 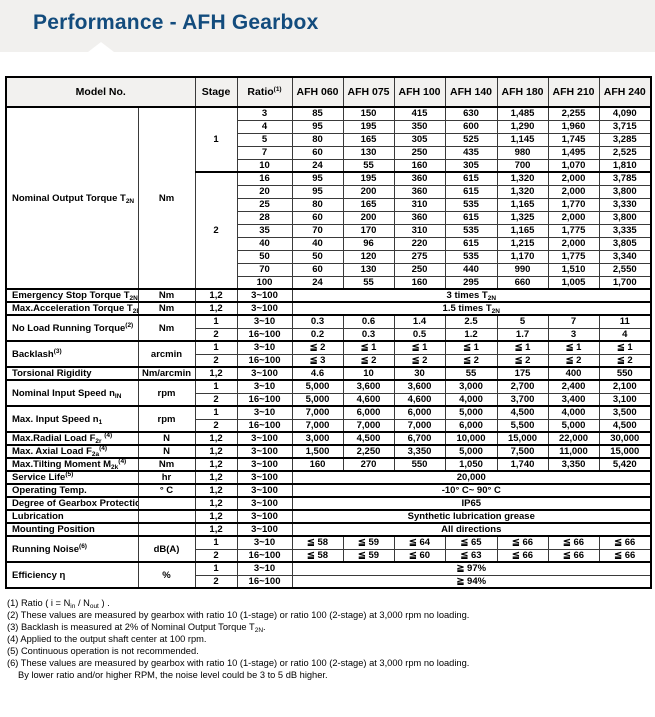 What do you see at coordinates (471, 152) in the screenshot?
I see `value-cell: 435` at bounding box center [471, 152].